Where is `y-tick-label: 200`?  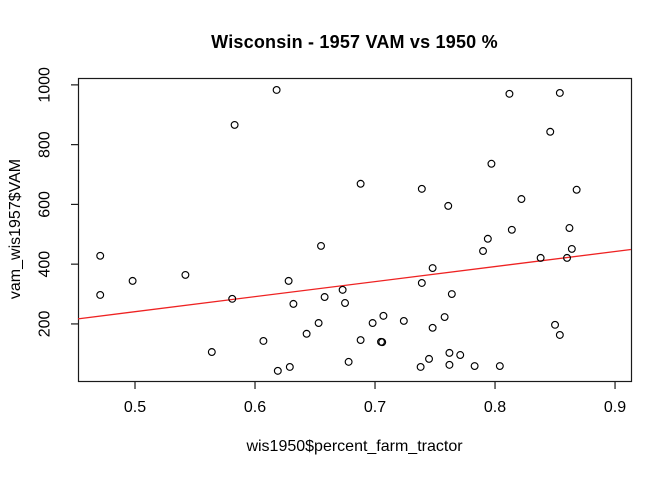
y-tick-label: 200 is located at coordinates (45, 323).